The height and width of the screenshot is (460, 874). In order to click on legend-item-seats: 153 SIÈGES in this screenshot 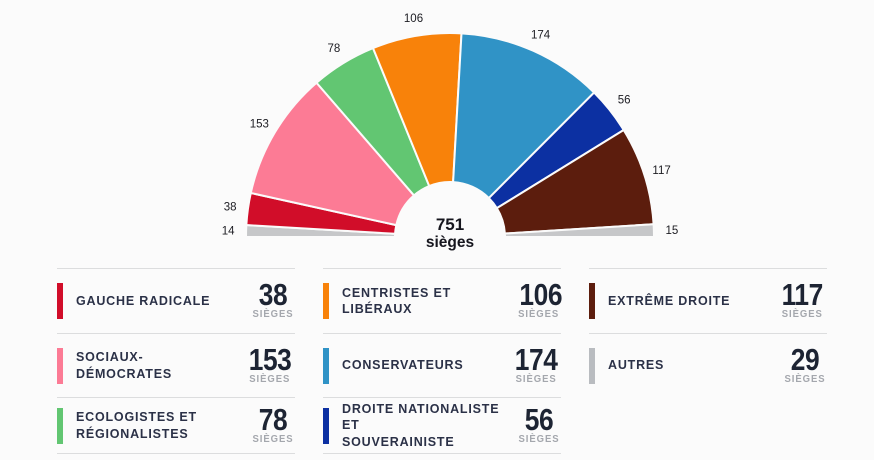, I will do `click(270, 363)`.